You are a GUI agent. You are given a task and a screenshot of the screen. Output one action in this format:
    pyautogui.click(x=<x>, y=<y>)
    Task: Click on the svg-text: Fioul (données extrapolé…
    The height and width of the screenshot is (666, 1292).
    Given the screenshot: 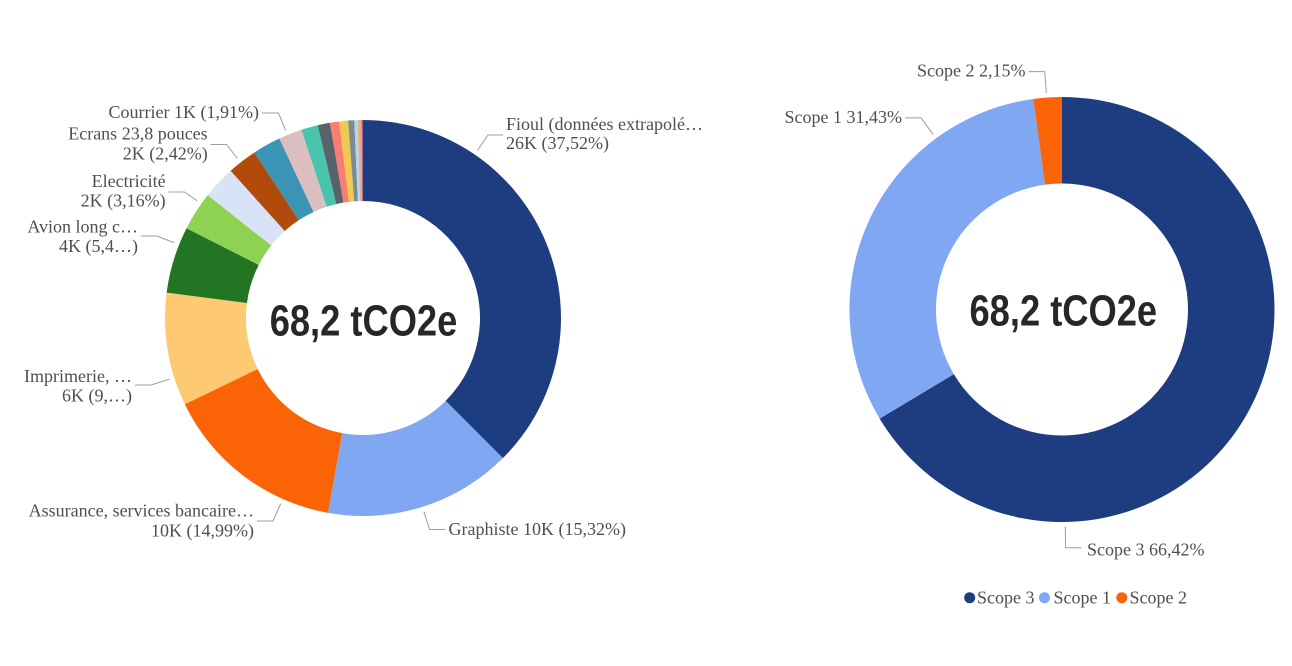 What is the action you would take?
    pyautogui.click(x=604, y=124)
    